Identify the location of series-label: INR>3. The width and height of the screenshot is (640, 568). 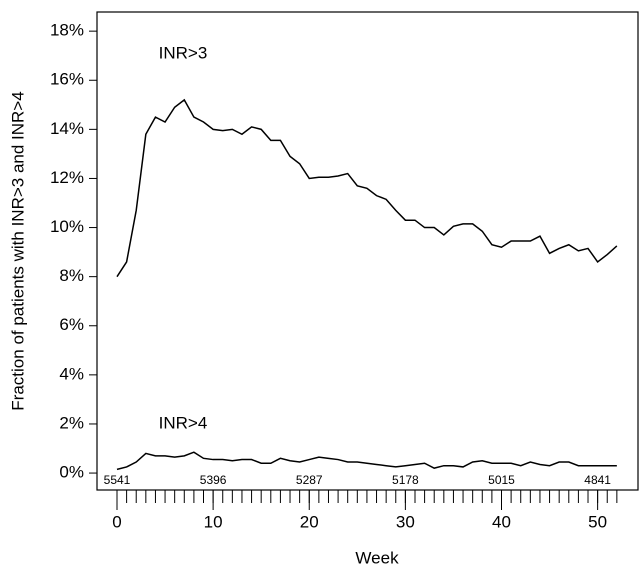
(183, 52).